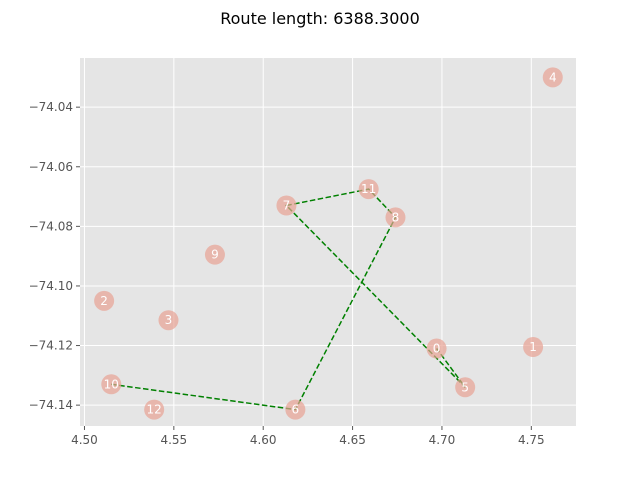  What do you see at coordinates (531, 440) in the screenshot?
I see `x-tick-label: 4.75` at bounding box center [531, 440].